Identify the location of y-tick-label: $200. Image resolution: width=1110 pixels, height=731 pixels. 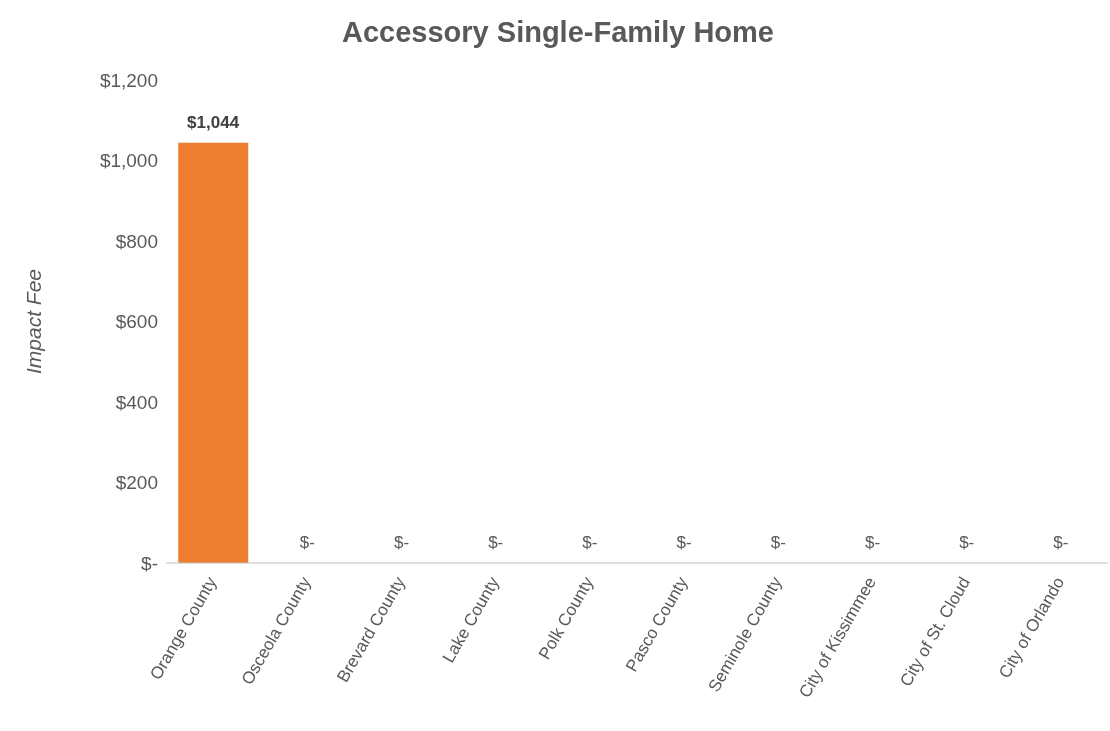
(136, 483).